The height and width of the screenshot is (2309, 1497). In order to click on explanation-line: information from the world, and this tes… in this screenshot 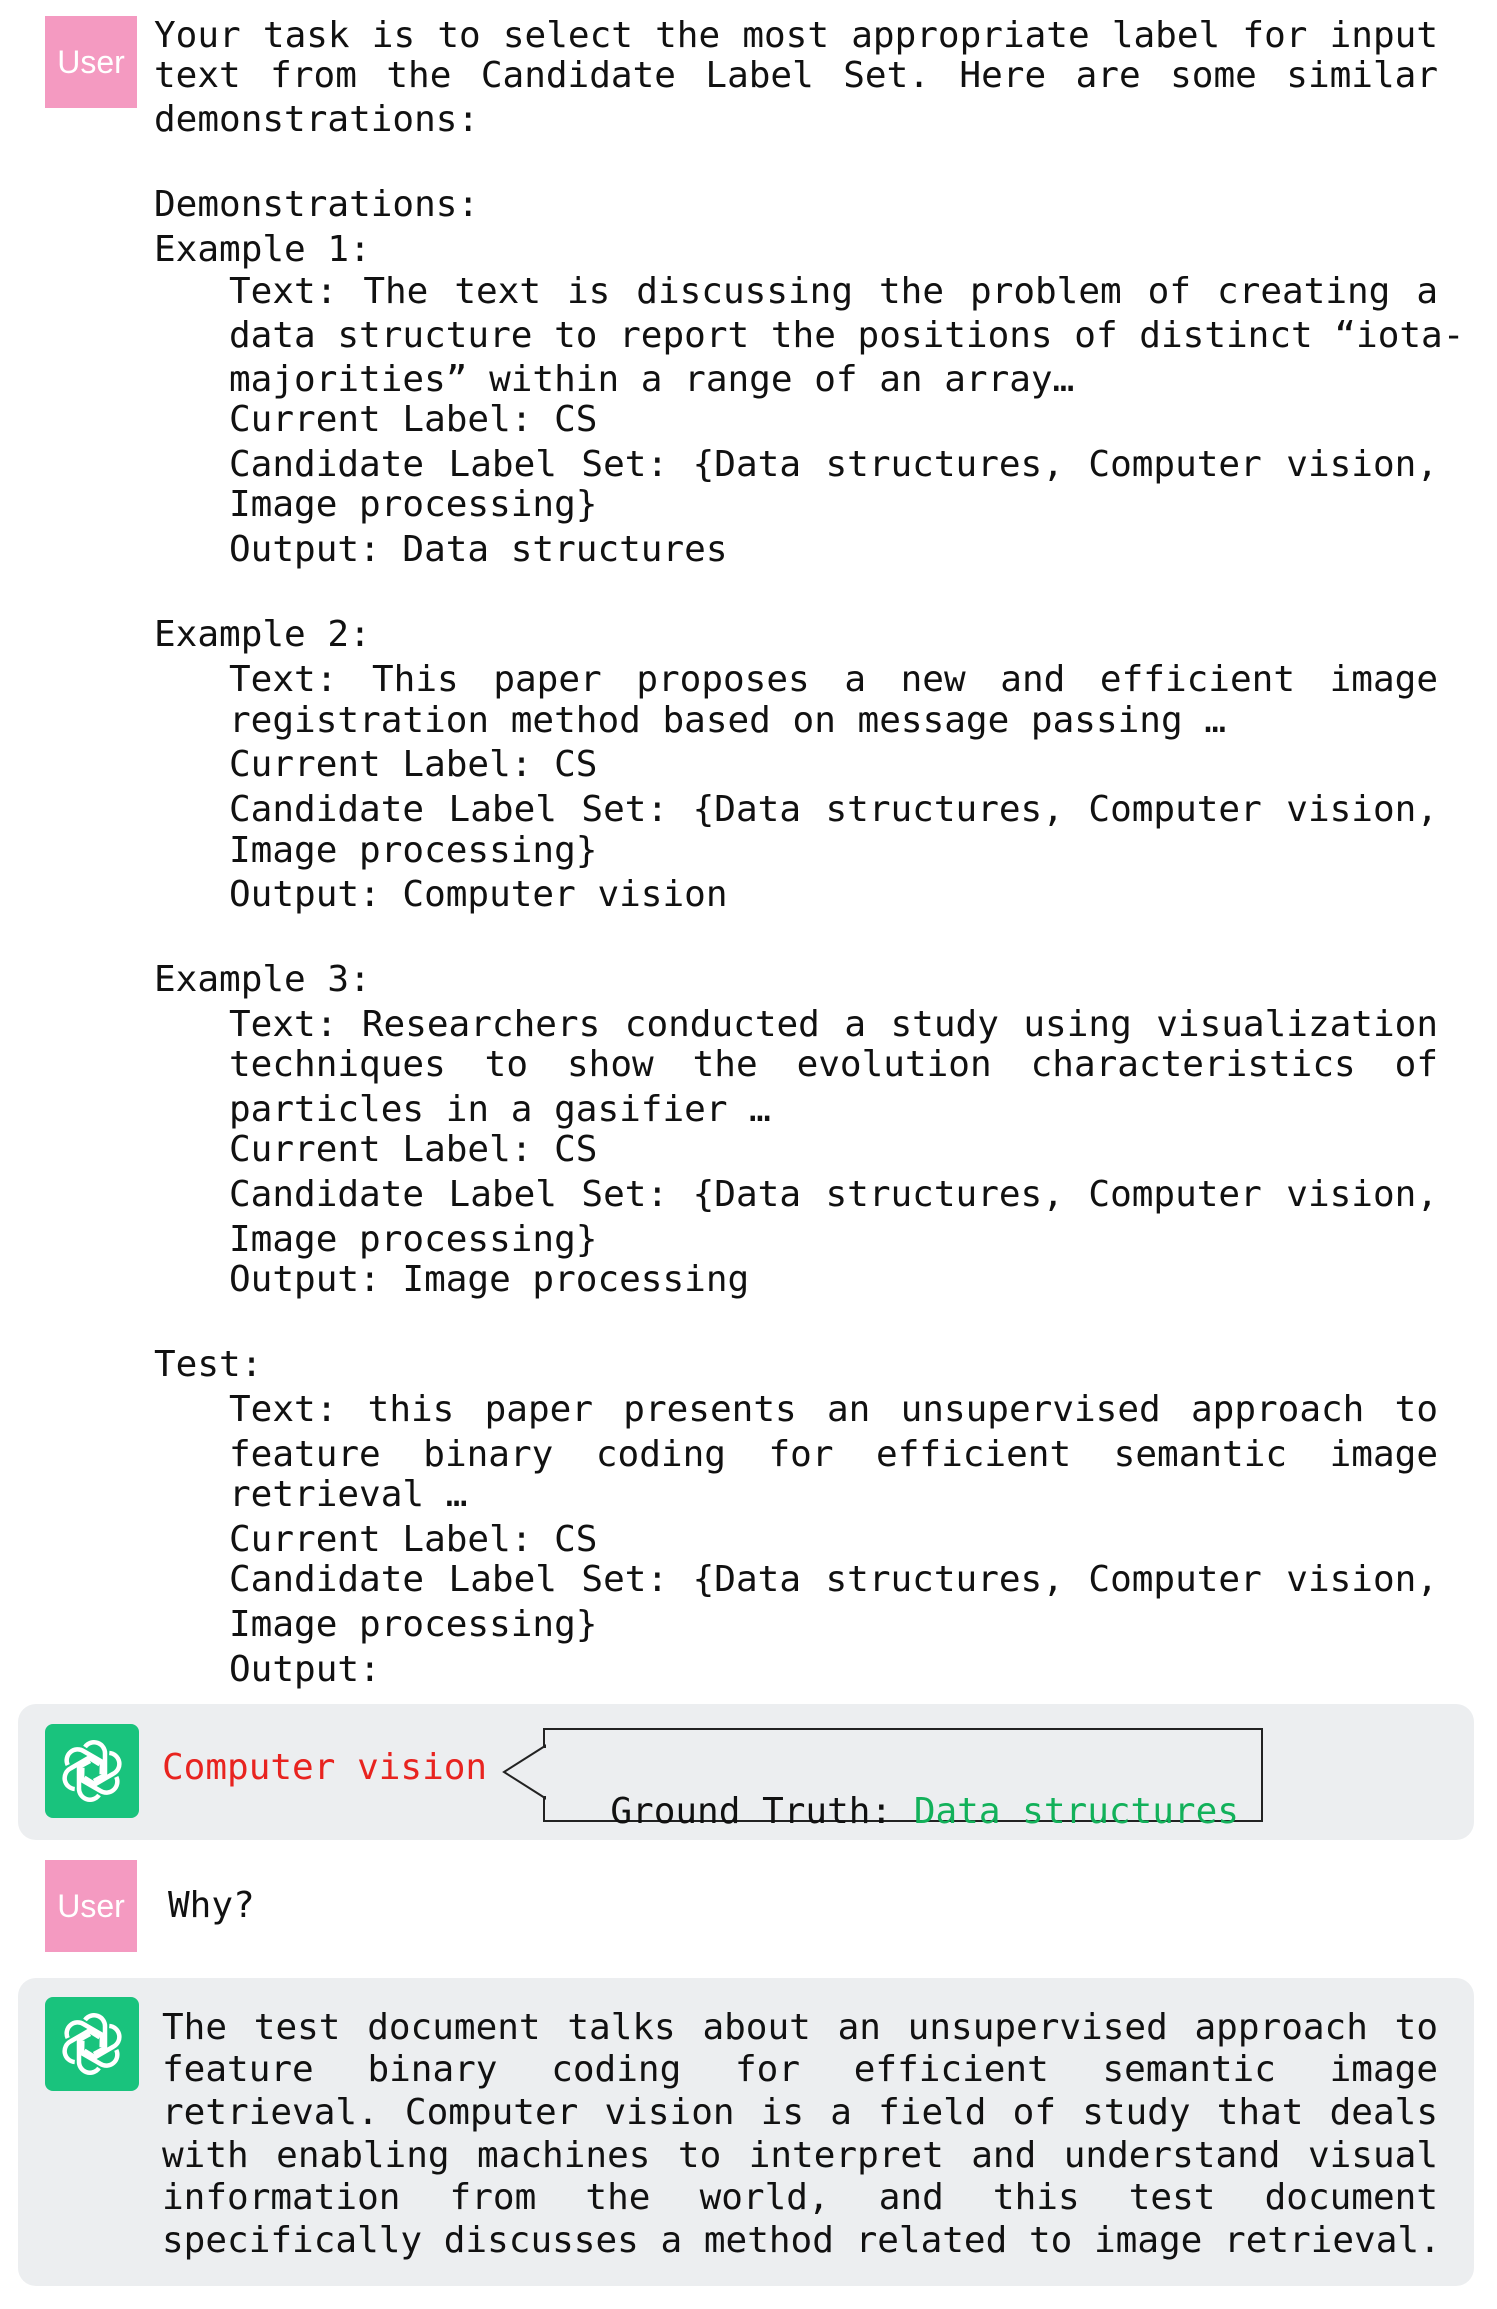, I will do `click(800, 2197)`.